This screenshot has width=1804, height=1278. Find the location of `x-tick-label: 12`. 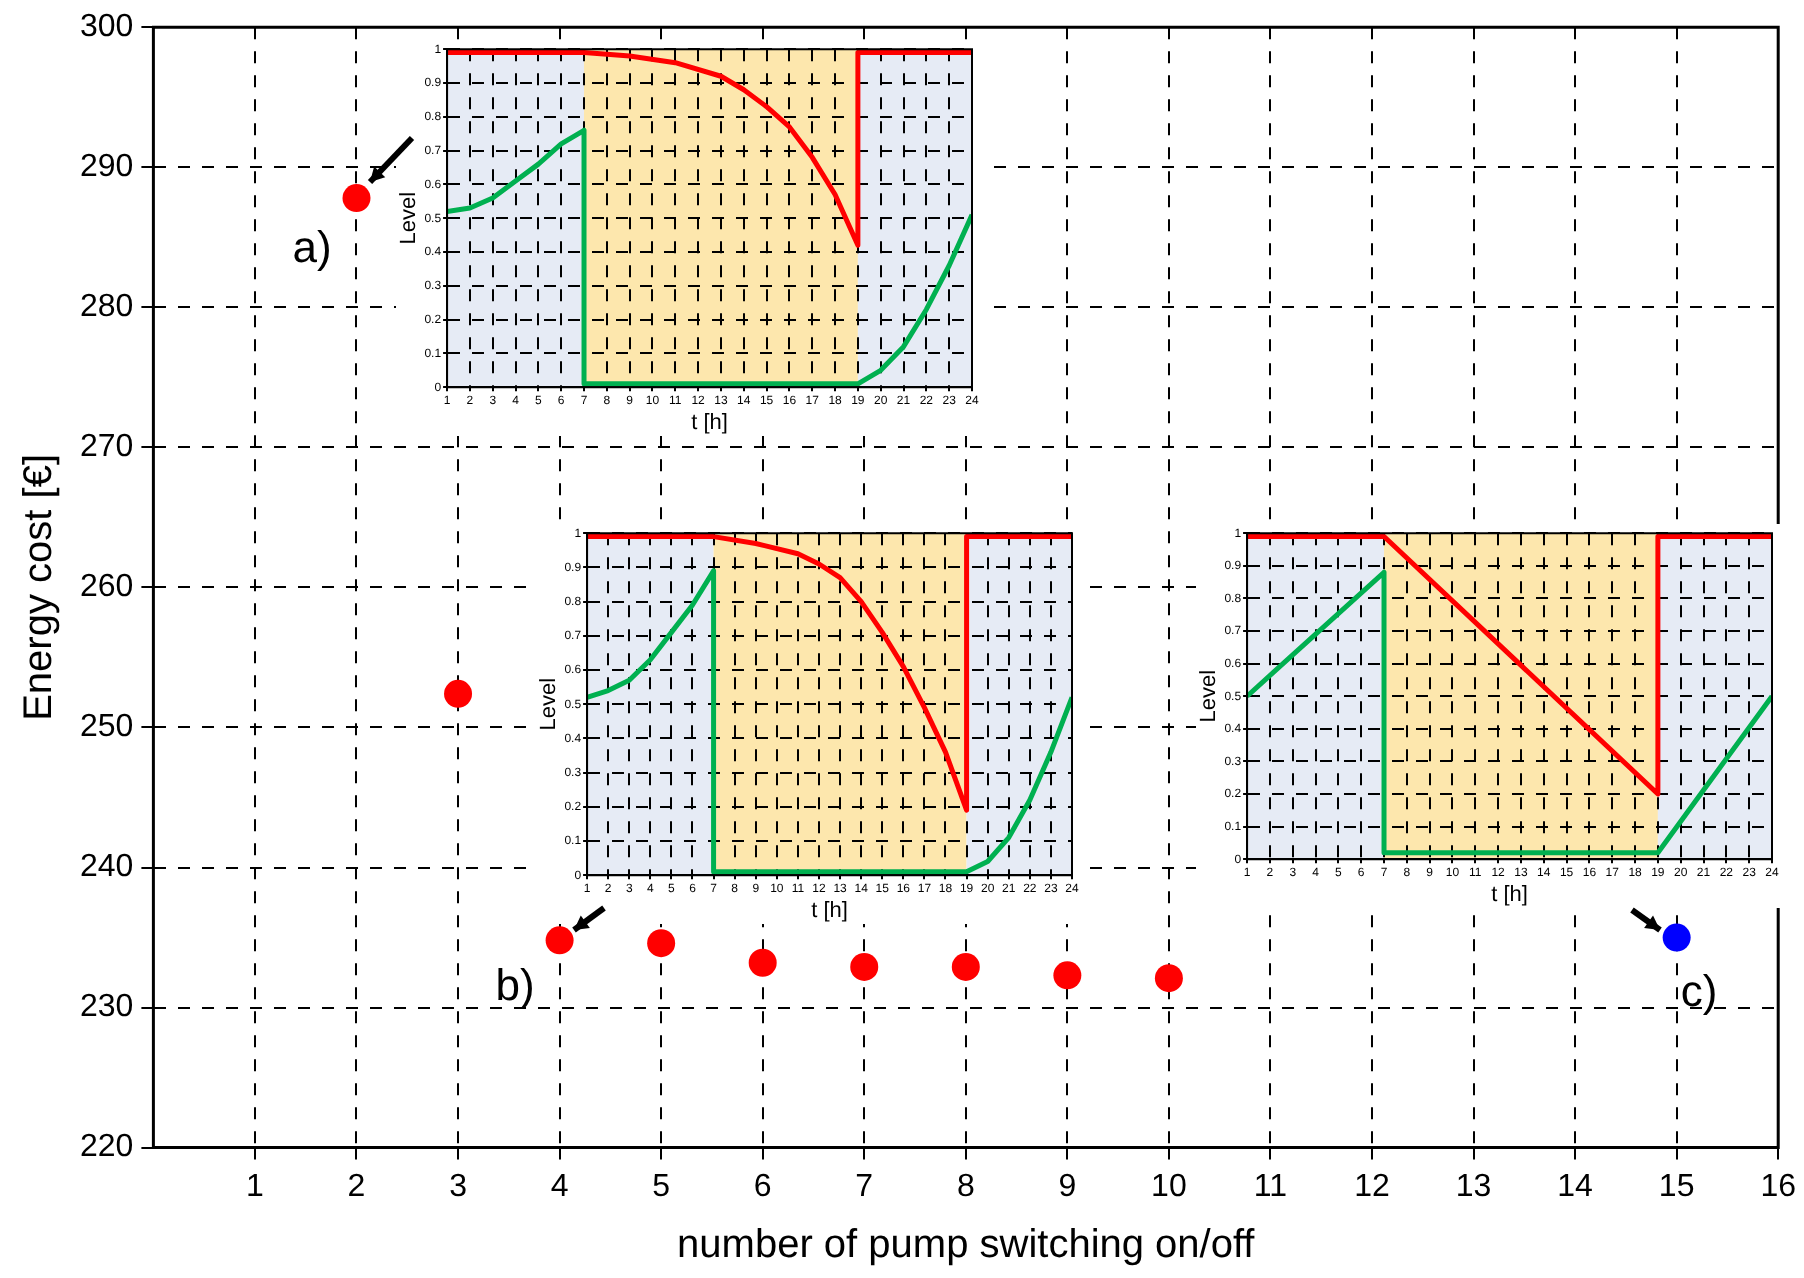

x-tick-label: 12 is located at coordinates (1372, 1186).